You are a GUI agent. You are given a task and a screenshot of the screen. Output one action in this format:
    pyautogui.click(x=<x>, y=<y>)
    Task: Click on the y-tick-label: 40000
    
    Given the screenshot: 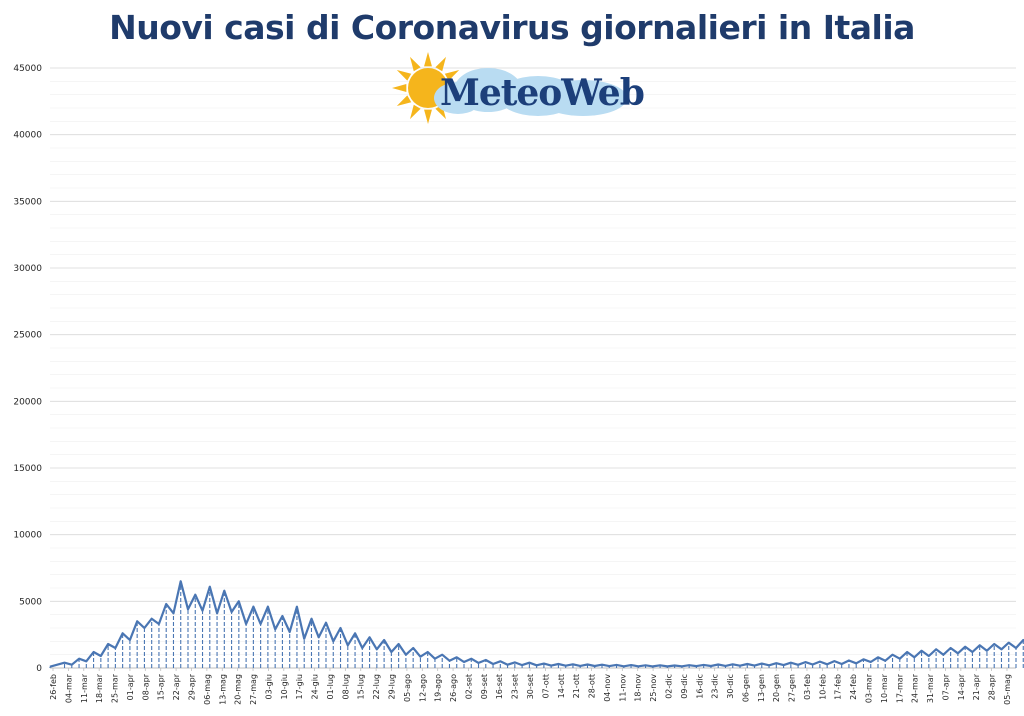 What is the action you would take?
    pyautogui.click(x=27, y=136)
    